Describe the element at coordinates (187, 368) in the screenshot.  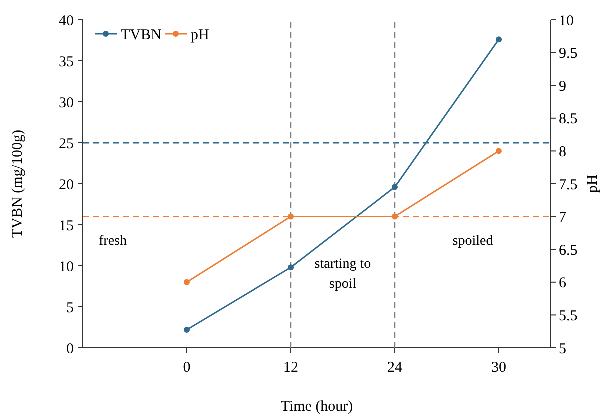
I see `x-tick-label: 0` at that location.